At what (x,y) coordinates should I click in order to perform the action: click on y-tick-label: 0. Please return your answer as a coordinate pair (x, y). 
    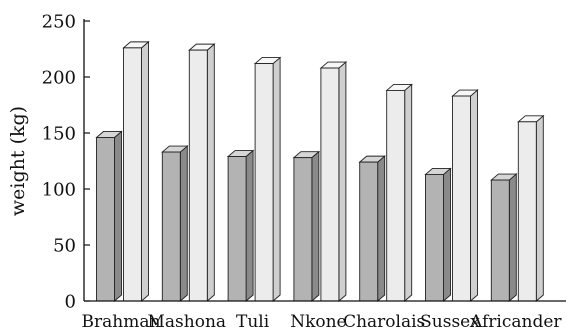
    Looking at the image, I should click on (70, 302).